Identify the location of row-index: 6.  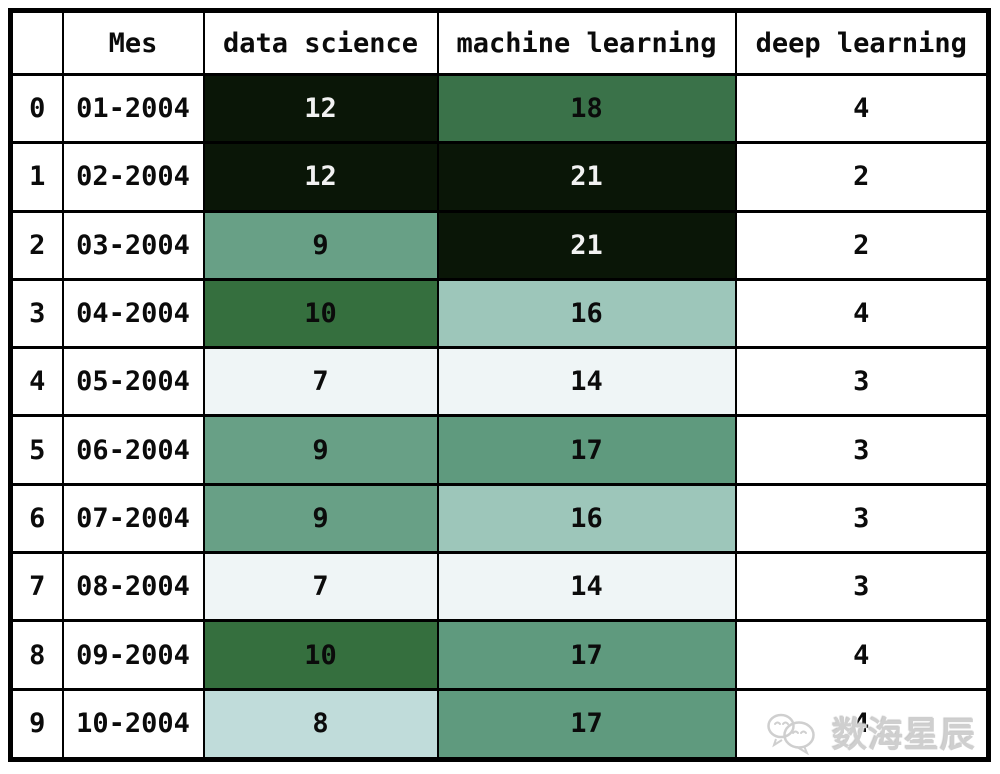
(36, 518).